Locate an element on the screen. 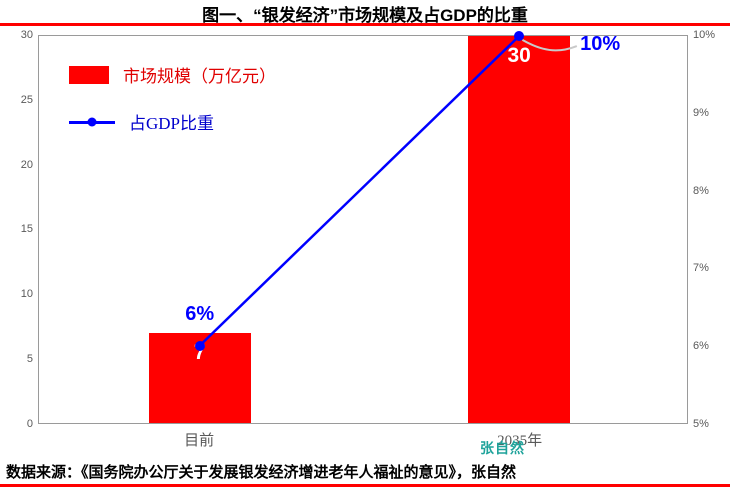 This screenshot has height=489, width=730. right-y-axis: 10% 9% 8% 7% 6% 5% is located at coordinates (710, 229).